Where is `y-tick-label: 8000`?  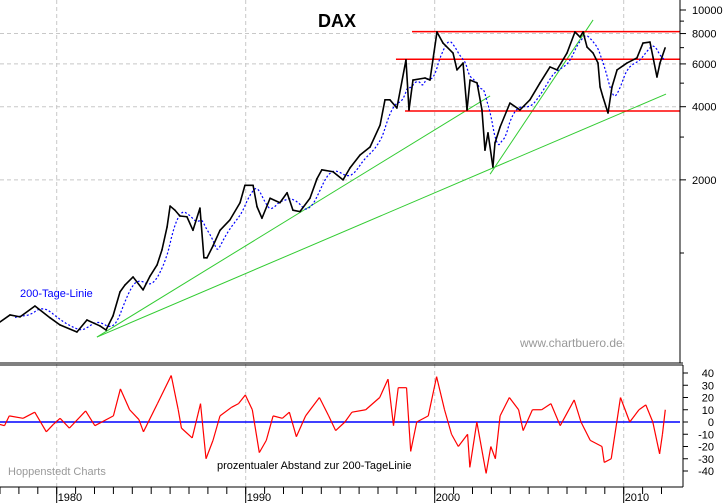
y-tick-label: 8000 is located at coordinates (704, 35).